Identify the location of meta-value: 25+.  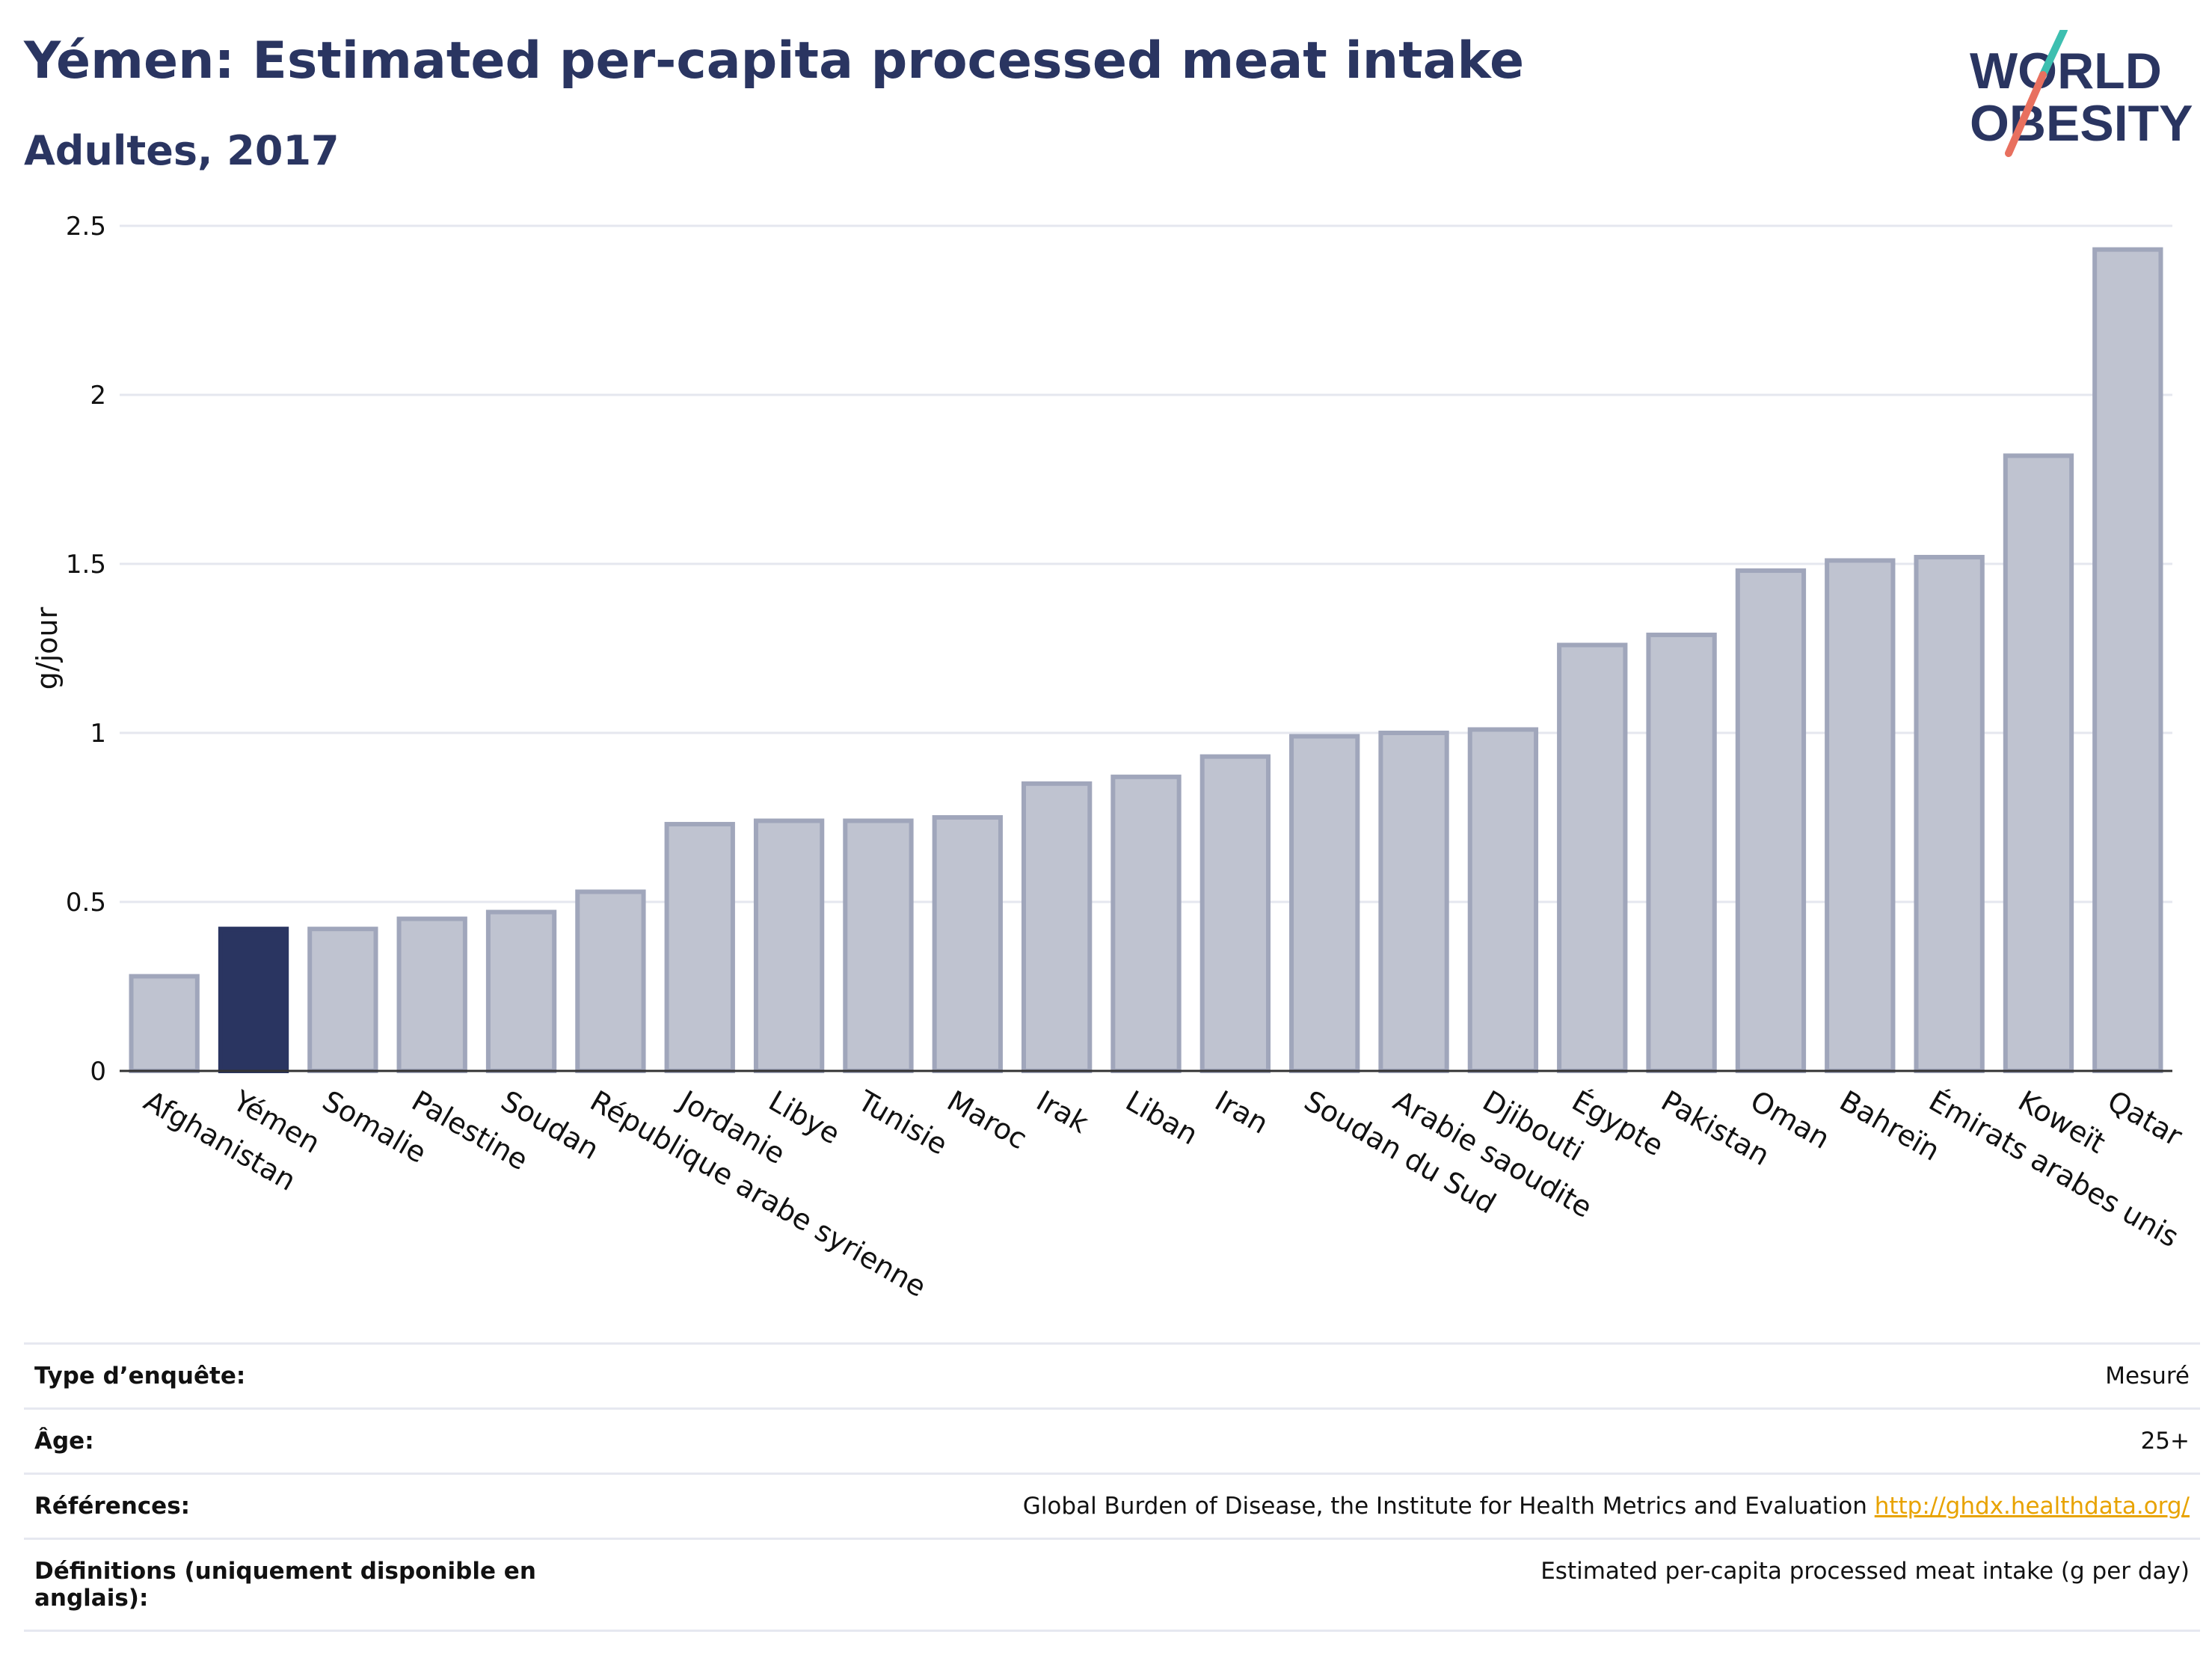
(1376, 1440).